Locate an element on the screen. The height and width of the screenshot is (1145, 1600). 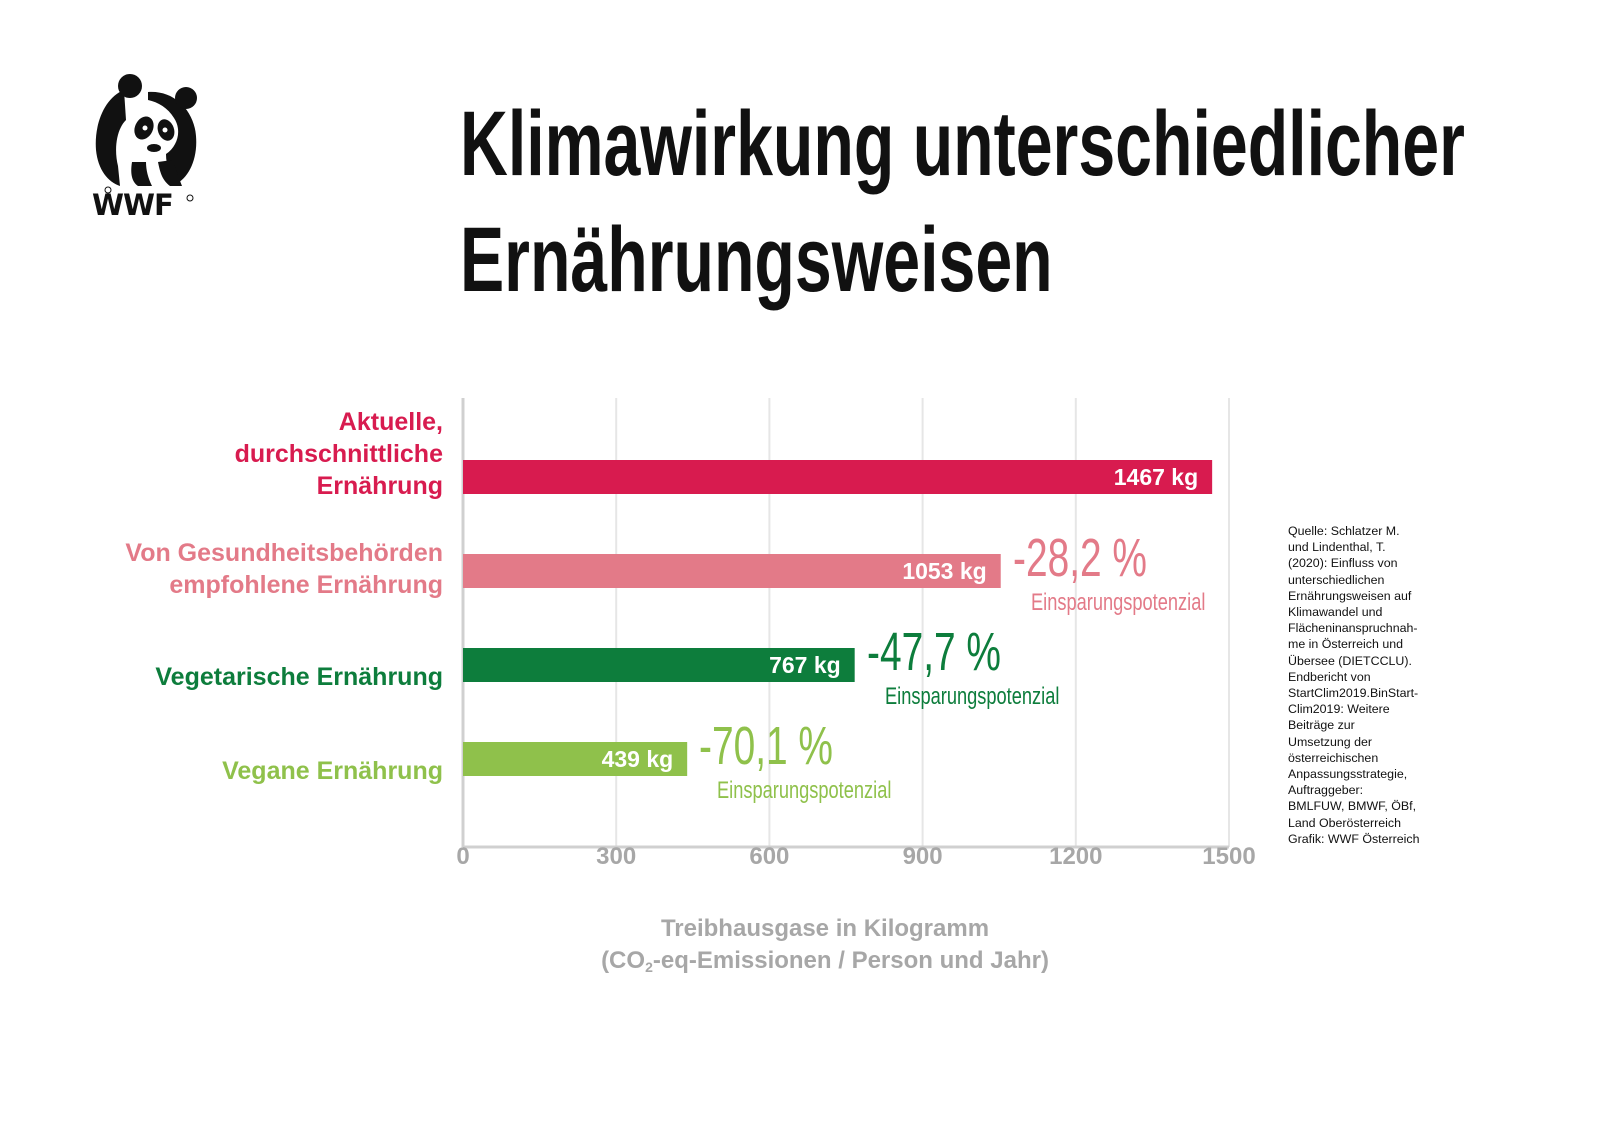
page-title-line-2: Ernährungsweisen is located at coordinates (756, 260).